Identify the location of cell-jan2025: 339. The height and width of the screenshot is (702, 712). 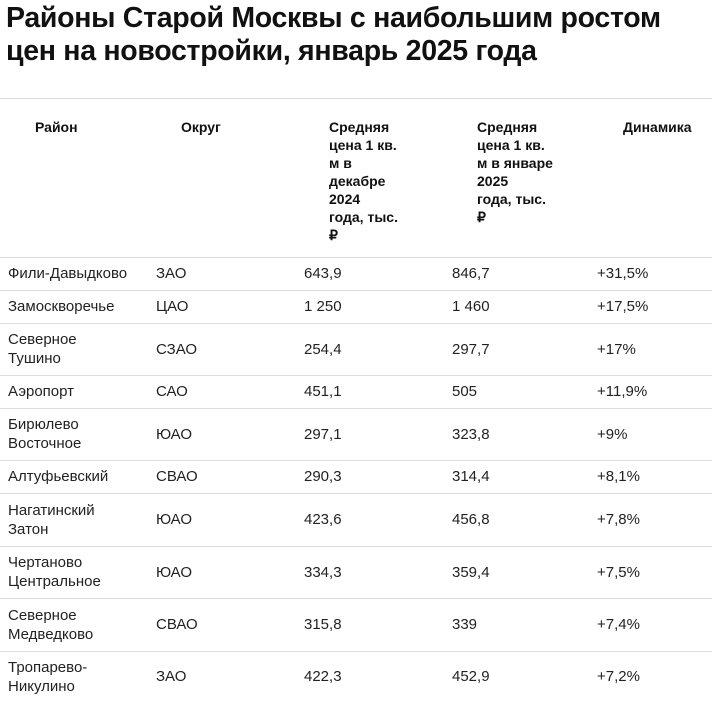
(465, 624).